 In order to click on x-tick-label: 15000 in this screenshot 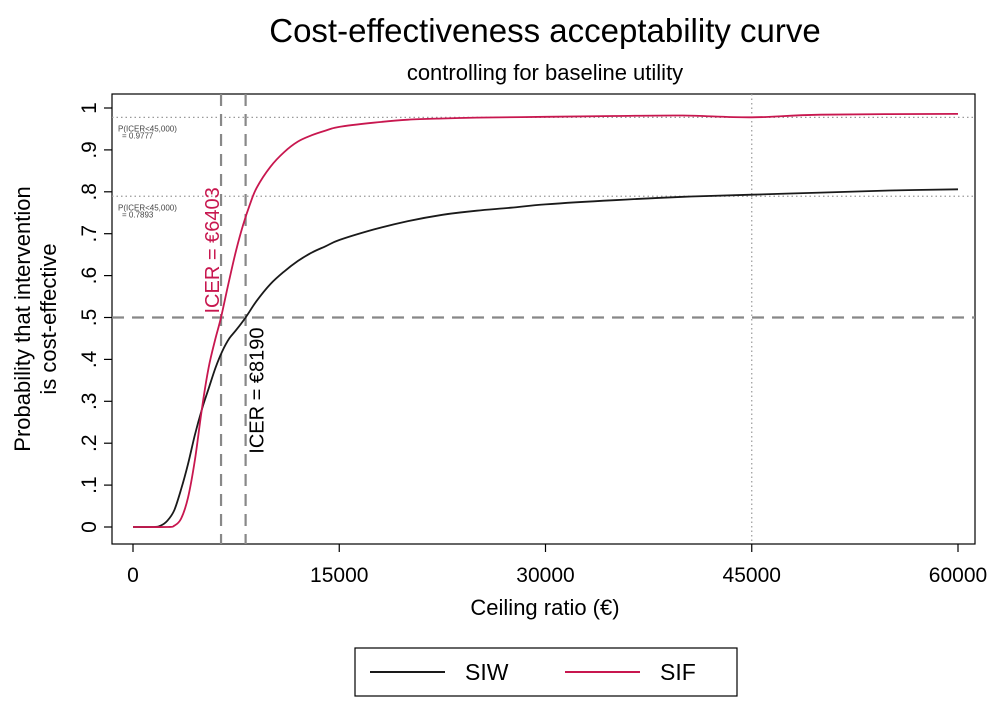, I will do `click(339, 575)`.